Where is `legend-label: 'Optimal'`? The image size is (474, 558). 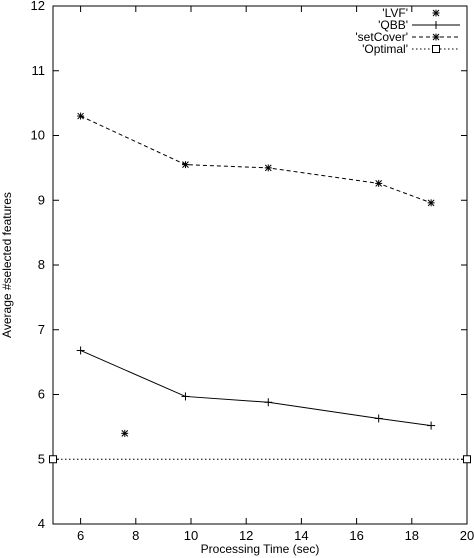 legend-label: 'Optimal' is located at coordinates (385, 49).